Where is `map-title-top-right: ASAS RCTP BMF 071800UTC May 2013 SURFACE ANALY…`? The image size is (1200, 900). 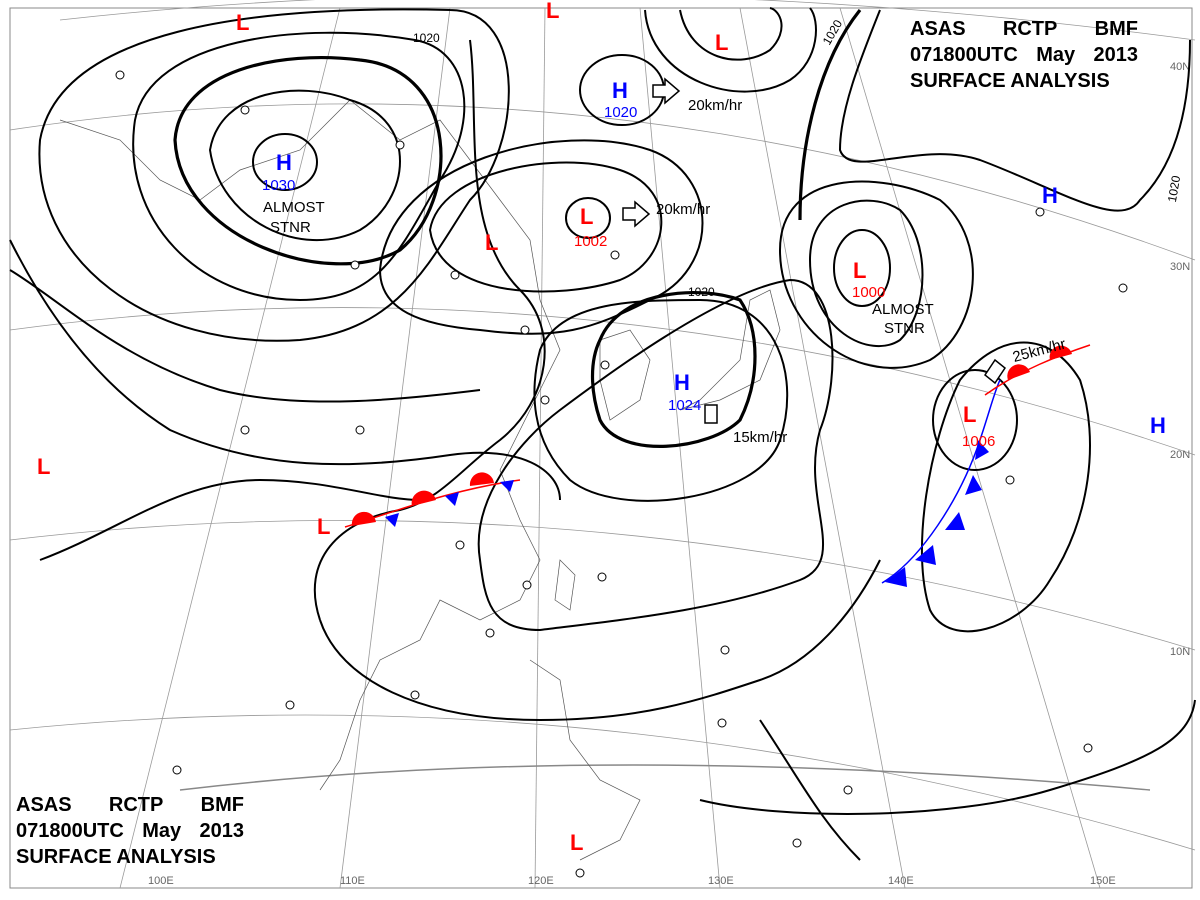
map-title-top-right: ASAS RCTP BMF 071800UTC May 2013 SURFACE ANALY… is located at coordinates (1024, 55).